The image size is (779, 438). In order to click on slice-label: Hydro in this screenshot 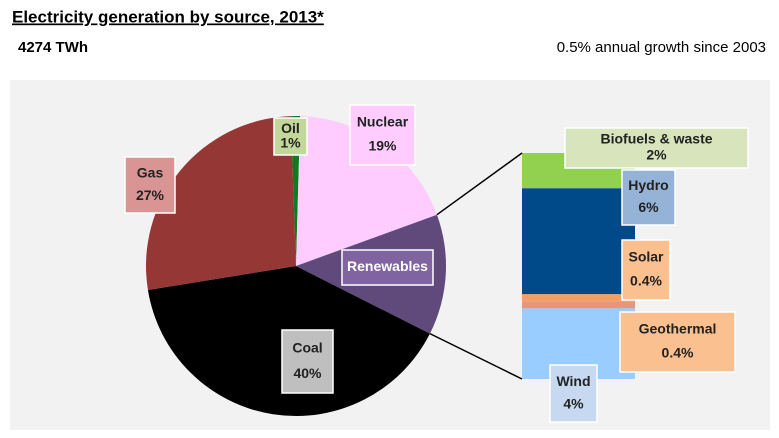, I will do `click(648, 185)`.